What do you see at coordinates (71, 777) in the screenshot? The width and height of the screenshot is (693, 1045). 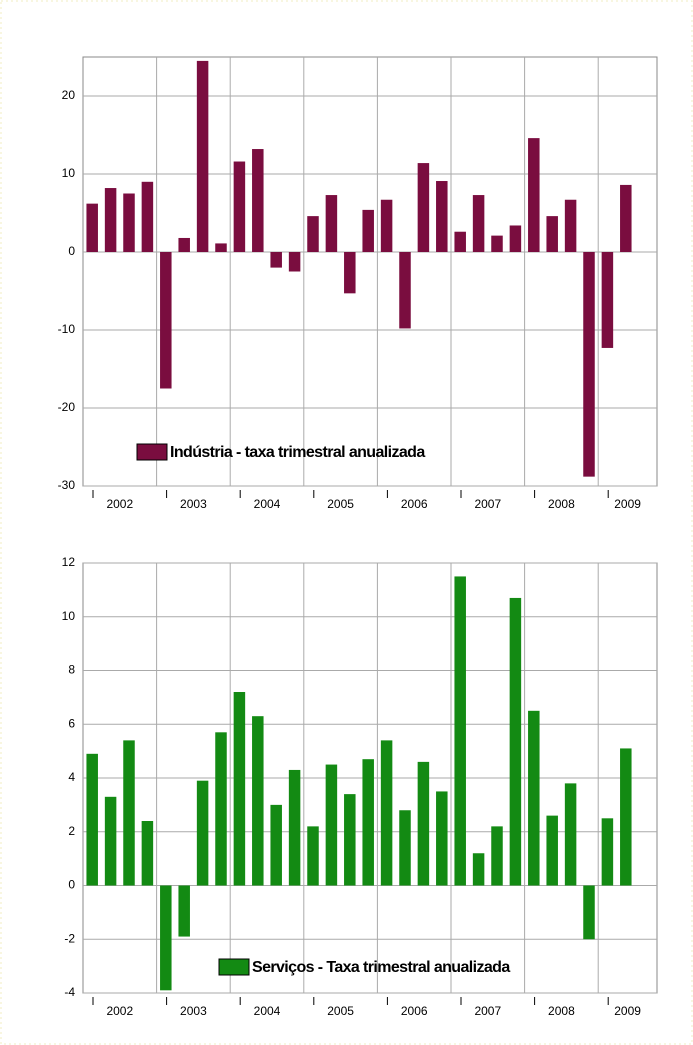 I see `y-tick-label: 4` at bounding box center [71, 777].